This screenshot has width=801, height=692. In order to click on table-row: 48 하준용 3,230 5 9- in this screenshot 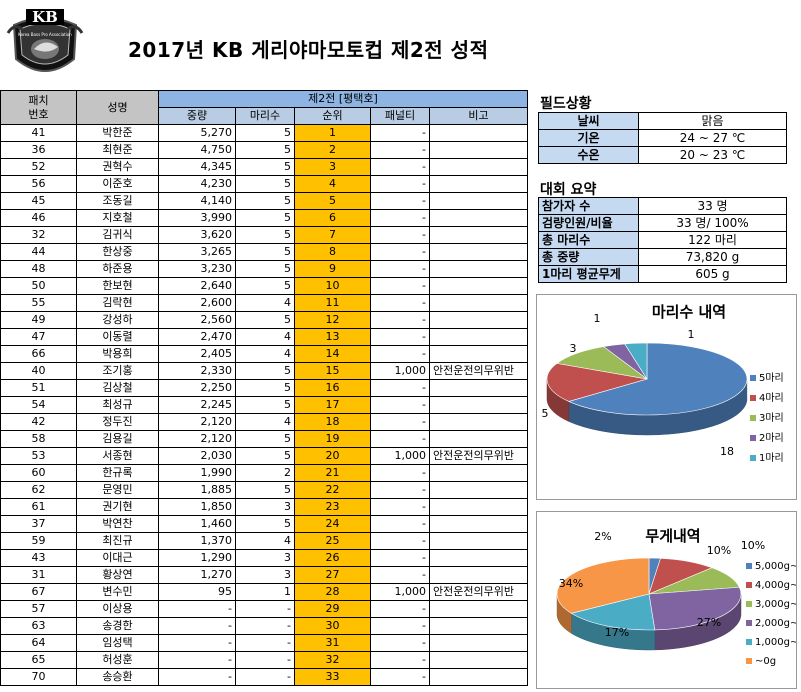, I will do `click(264, 269)`.